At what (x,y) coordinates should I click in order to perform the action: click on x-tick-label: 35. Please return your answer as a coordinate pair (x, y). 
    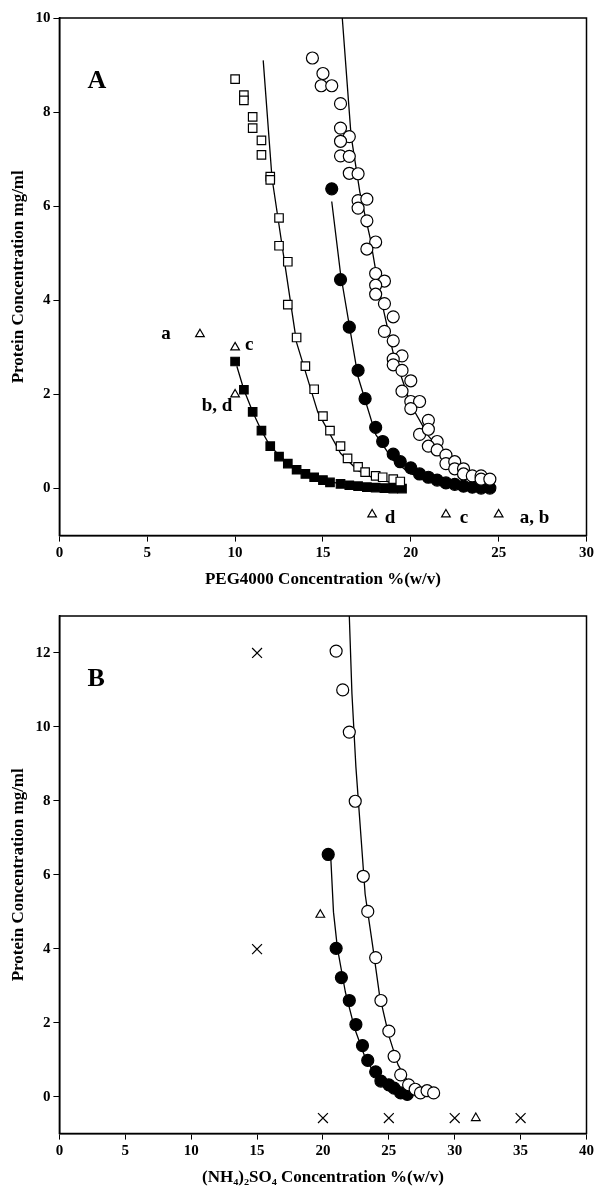
    Looking at the image, I should click on (521, 1150).